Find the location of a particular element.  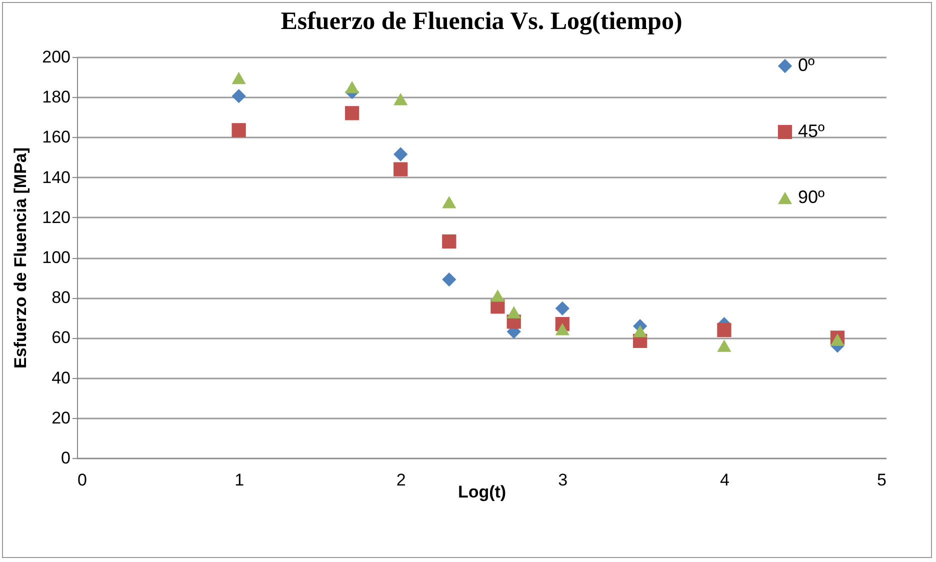

chart-title: Esfuerzo de Fluencia Vs. Log(tiempo) is located at coordinates (481, 21).